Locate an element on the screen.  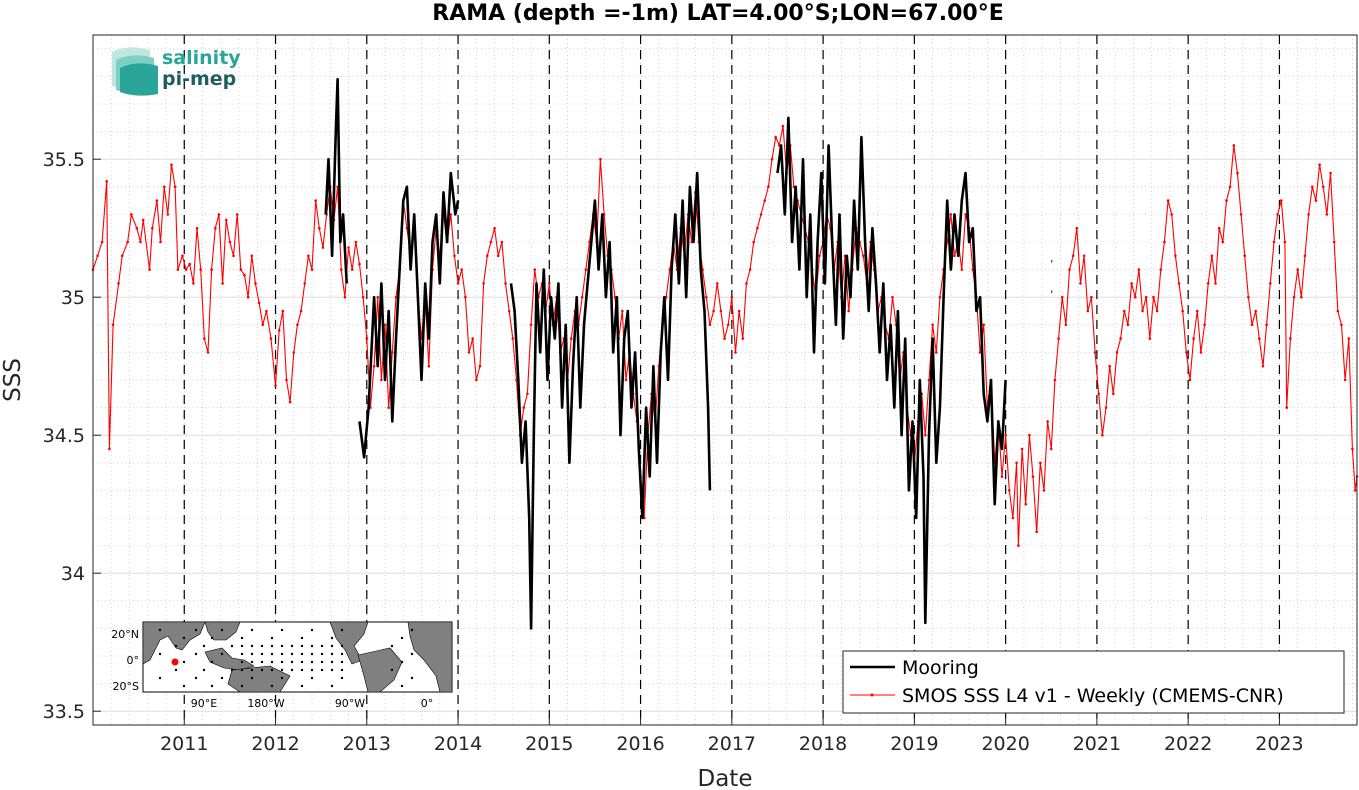
inset-map: 20°N 0° 20°S 90°E 180°W 90°W 0° is located at coordinates (282, 665).